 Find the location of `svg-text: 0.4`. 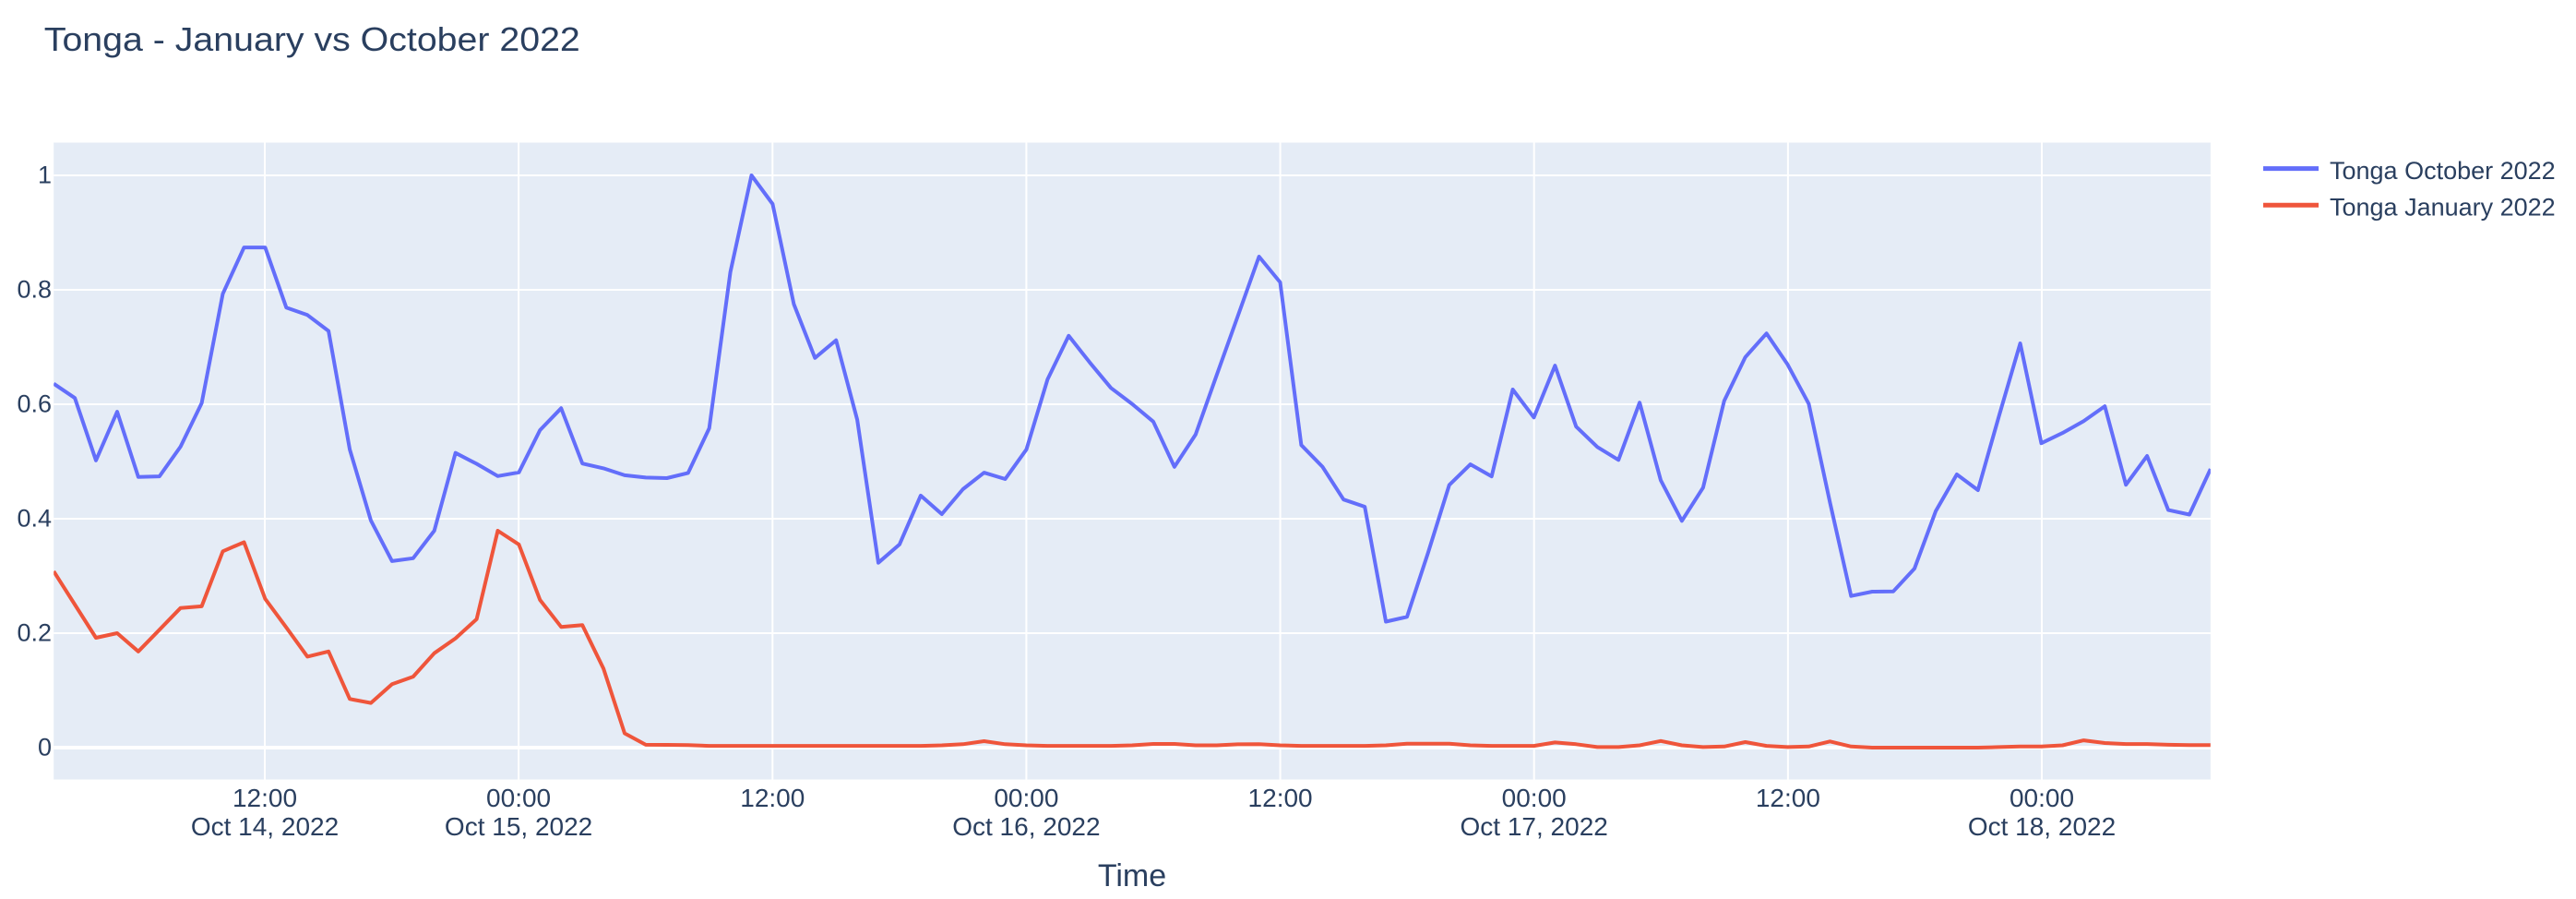

svg-text: 0.4 is located at coordinates (35, 519).